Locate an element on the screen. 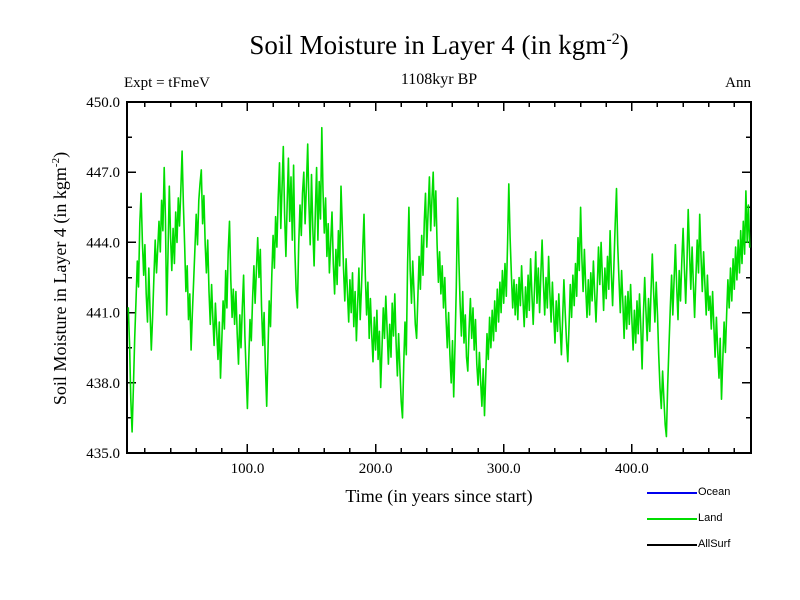 This screenshot has width=800, height=600. legend-line-allsurf-icon is located at coordinates (672, 544).